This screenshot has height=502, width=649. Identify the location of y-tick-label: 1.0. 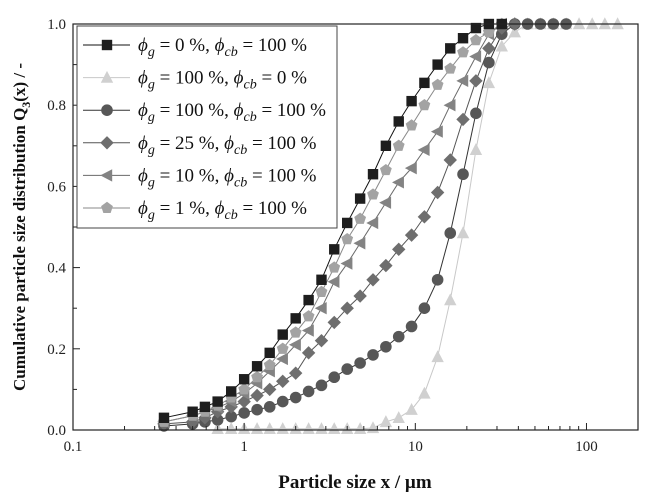
(56, 25).